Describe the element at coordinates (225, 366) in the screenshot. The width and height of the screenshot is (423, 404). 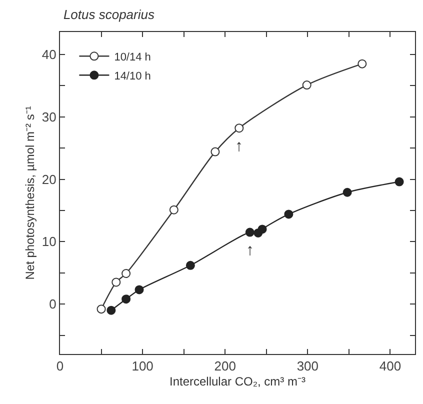
I see `x-tick-label: 200` at that location.